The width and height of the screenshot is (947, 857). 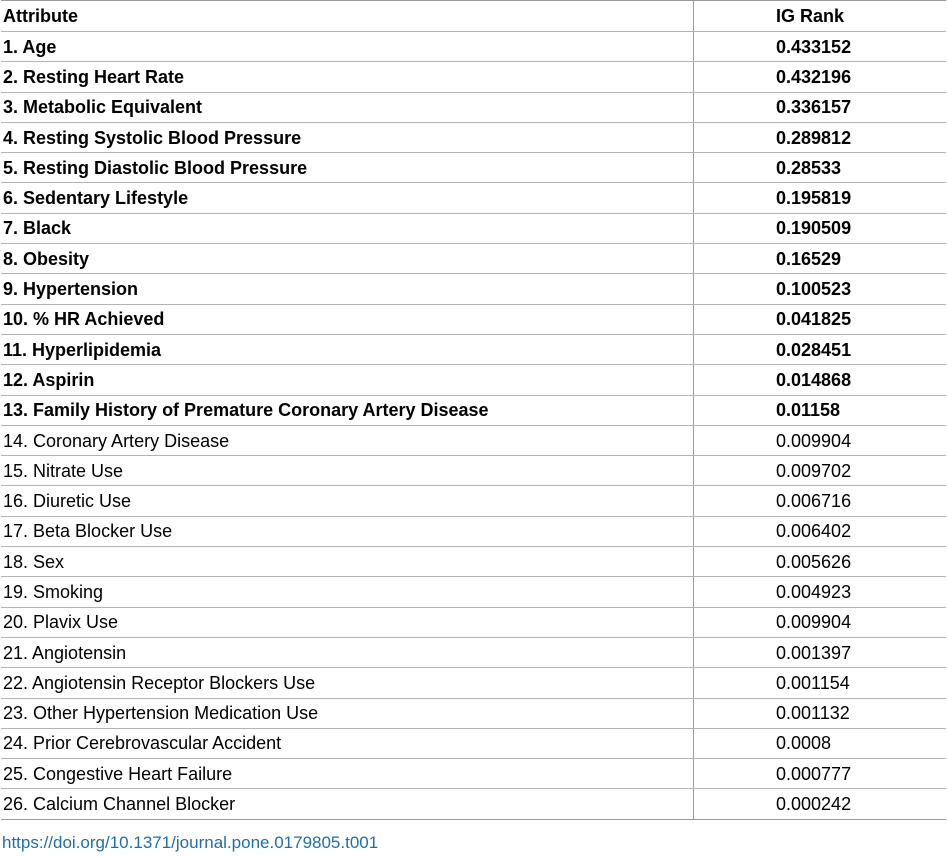 I want to click on table-row: 17. Beta Blocker Use 0.006402, so click(x=473, y=531).